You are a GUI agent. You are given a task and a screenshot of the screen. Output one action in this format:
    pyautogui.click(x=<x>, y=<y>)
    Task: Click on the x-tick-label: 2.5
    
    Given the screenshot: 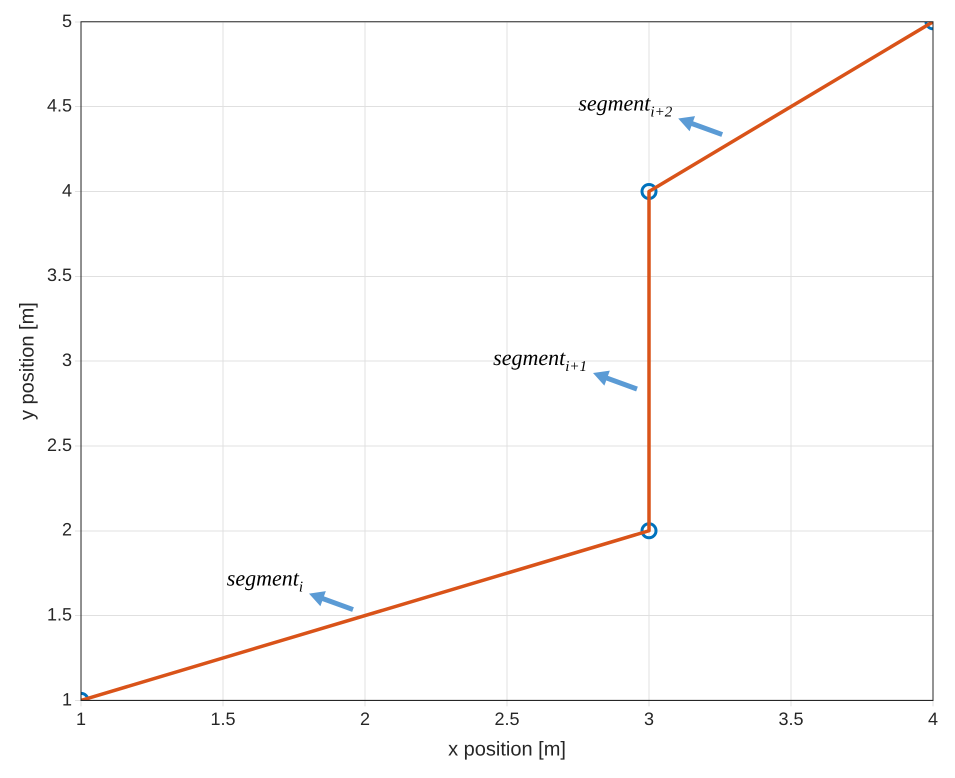 What is the action you would take?
    pyautogui.click(x=507, y=719)
    